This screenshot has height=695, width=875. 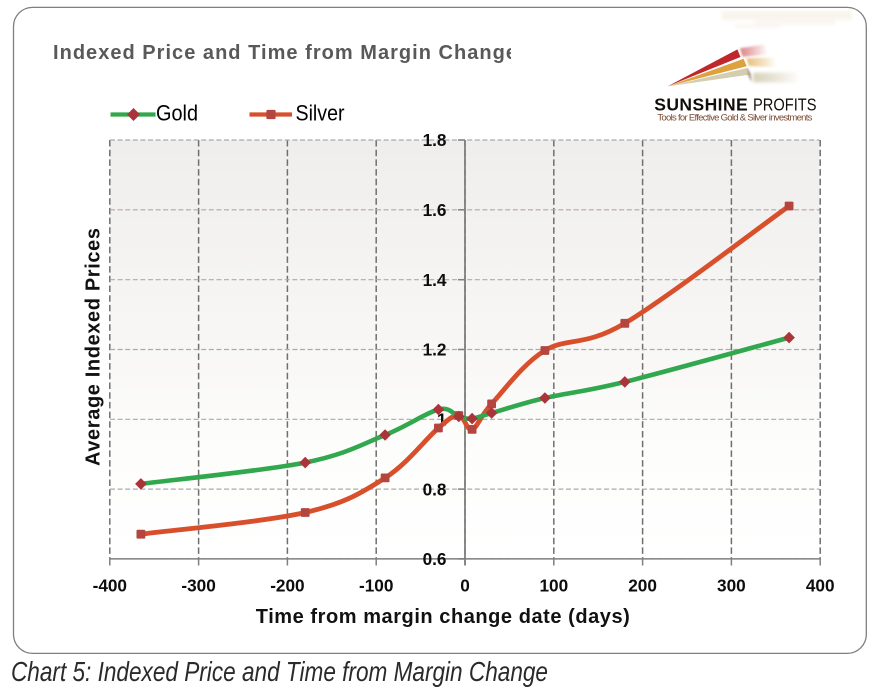 I want to click on svg-text: -400, so click(x=110, y=586).